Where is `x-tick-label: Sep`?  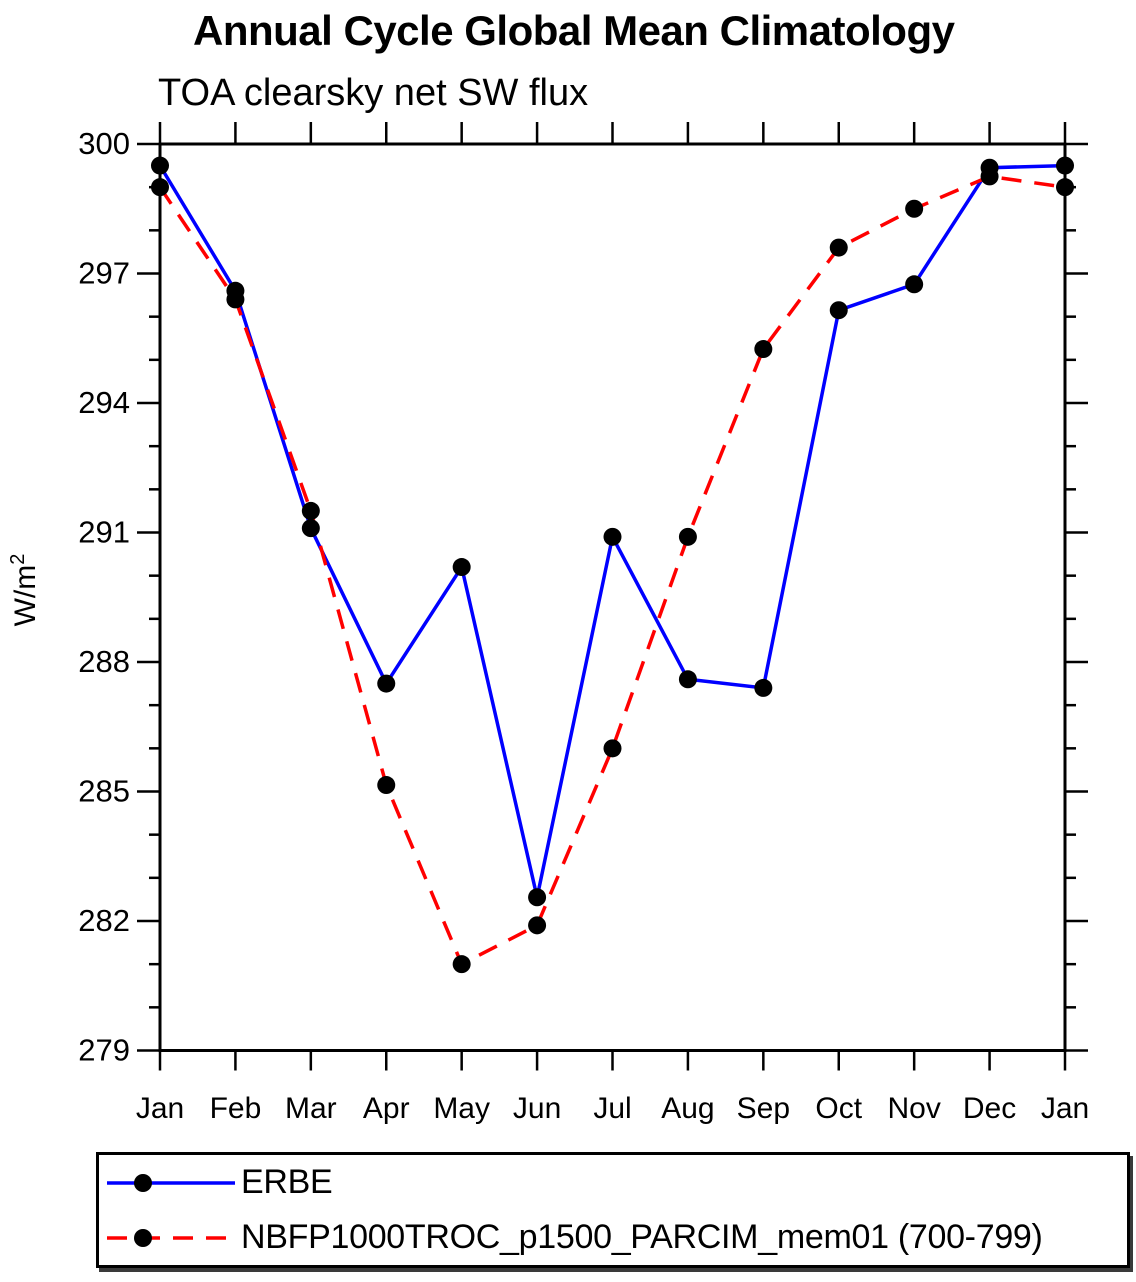 x-tick-label: Sep is located at coordinates (763, 1108).